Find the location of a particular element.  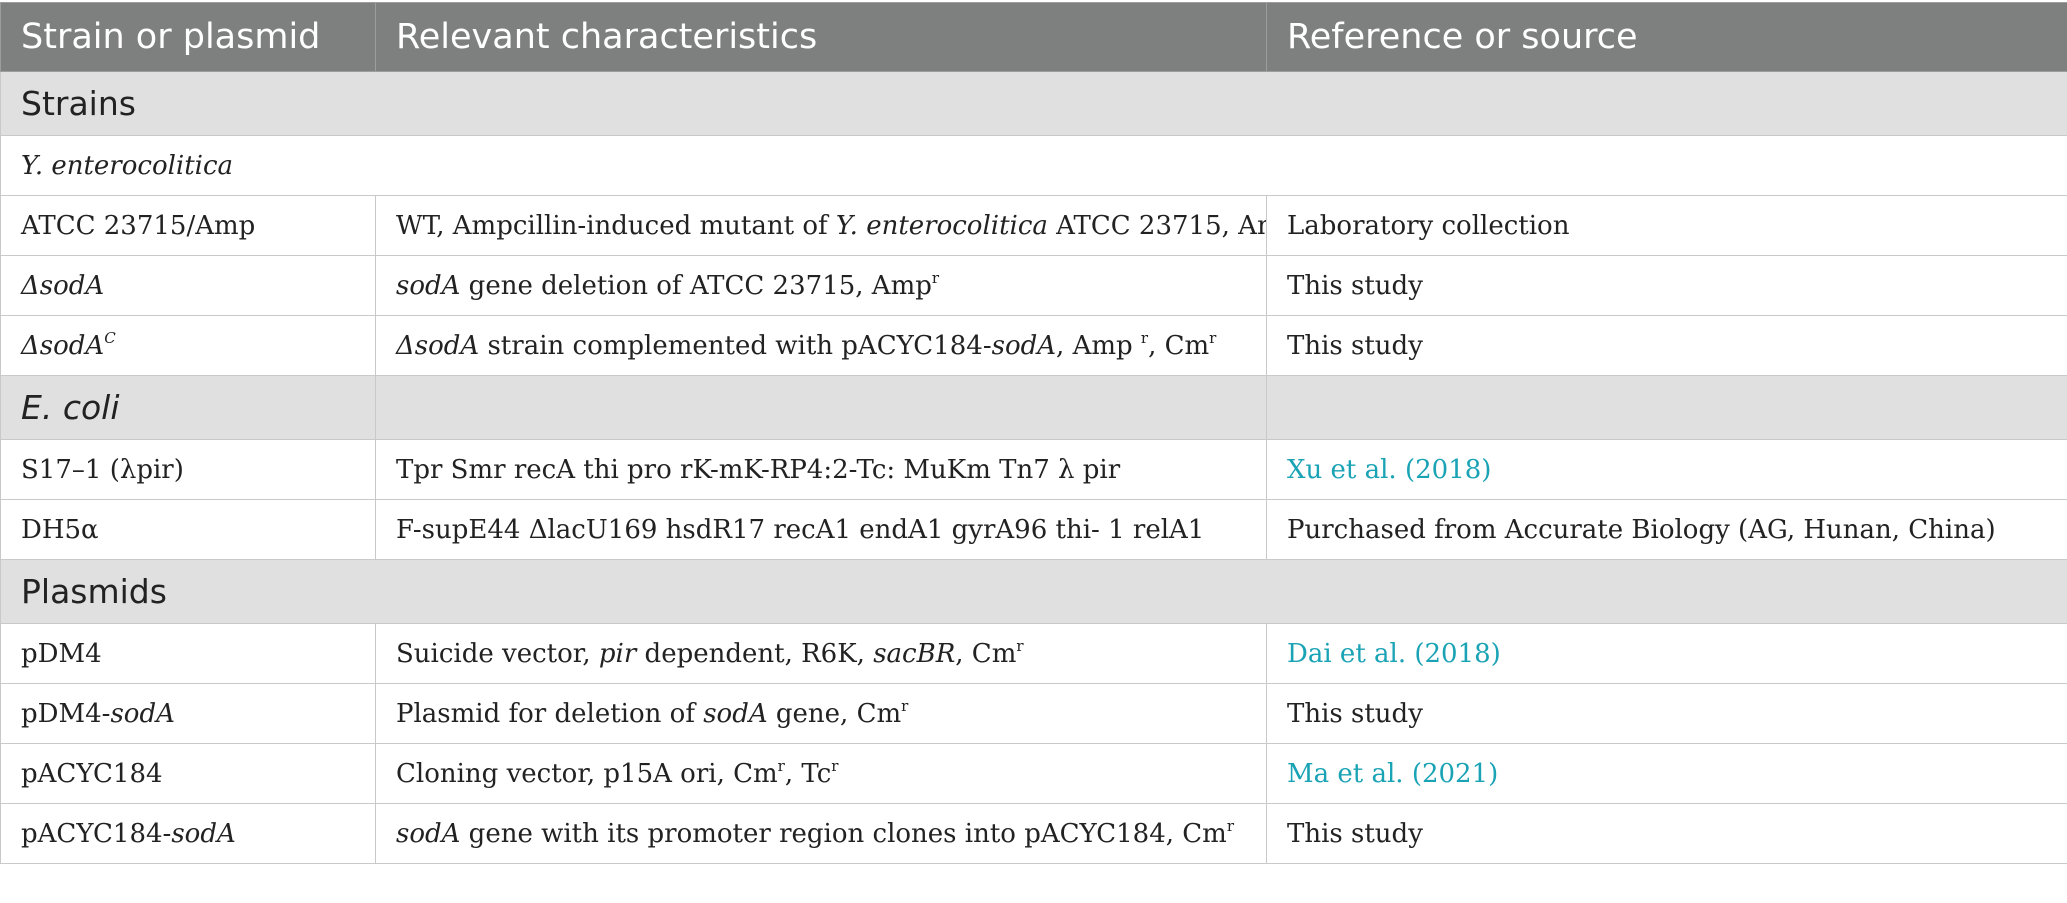

strain-name-cell: DH5α is located at coordinates (188, 529).